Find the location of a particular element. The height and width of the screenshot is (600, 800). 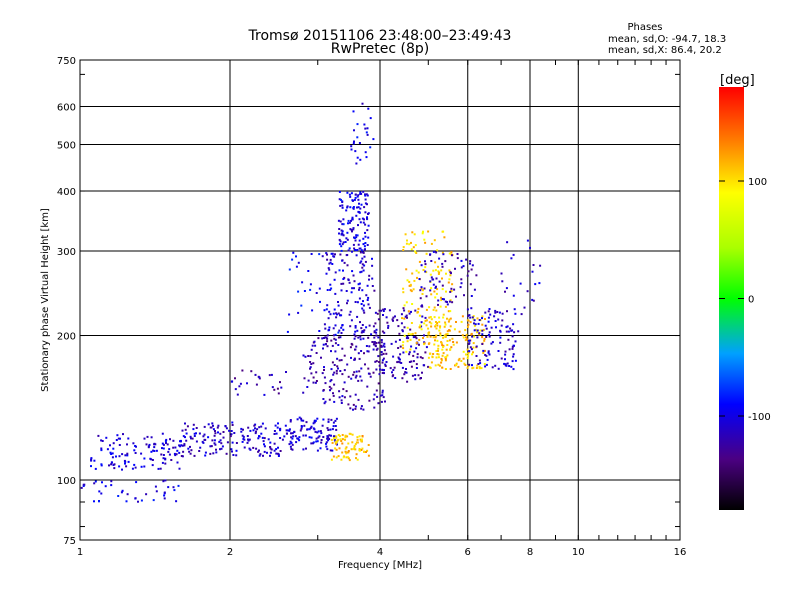

y-tick-label: 750 is located at coordinates (66, 61).